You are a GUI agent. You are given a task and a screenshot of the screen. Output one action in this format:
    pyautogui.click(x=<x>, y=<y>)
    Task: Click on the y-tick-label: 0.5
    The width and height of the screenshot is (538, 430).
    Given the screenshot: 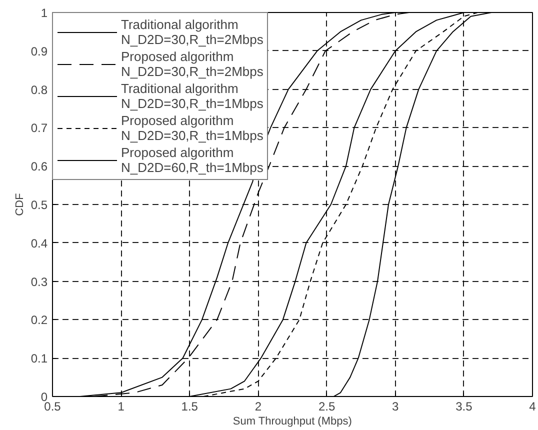 What is the action you would take?
    pyautogui.click(x=39, y=205)
    